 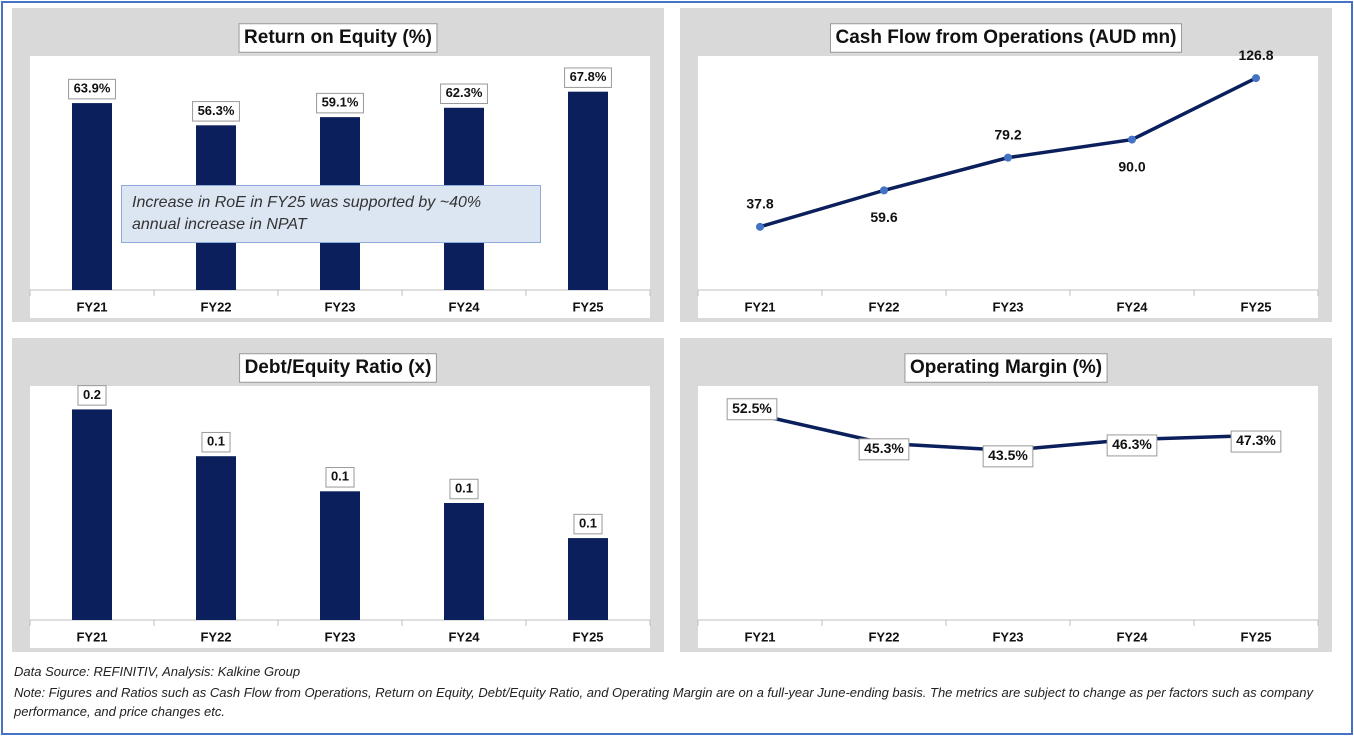 I want to click on data-label: 59.6, so click(x=883, y=217).